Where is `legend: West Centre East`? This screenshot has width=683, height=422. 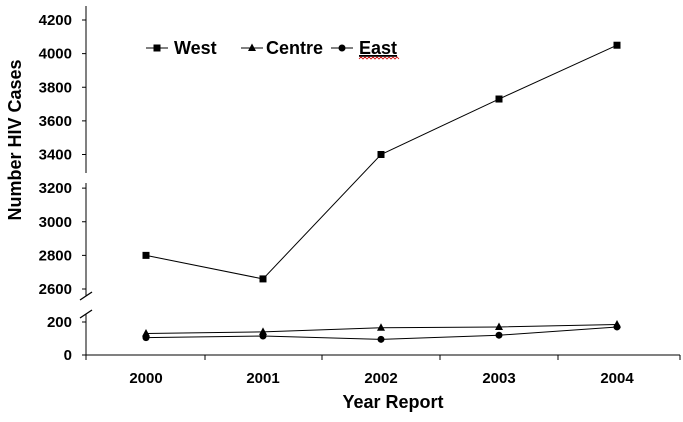
legend: West Centre East is located at coordinates (273, 49).